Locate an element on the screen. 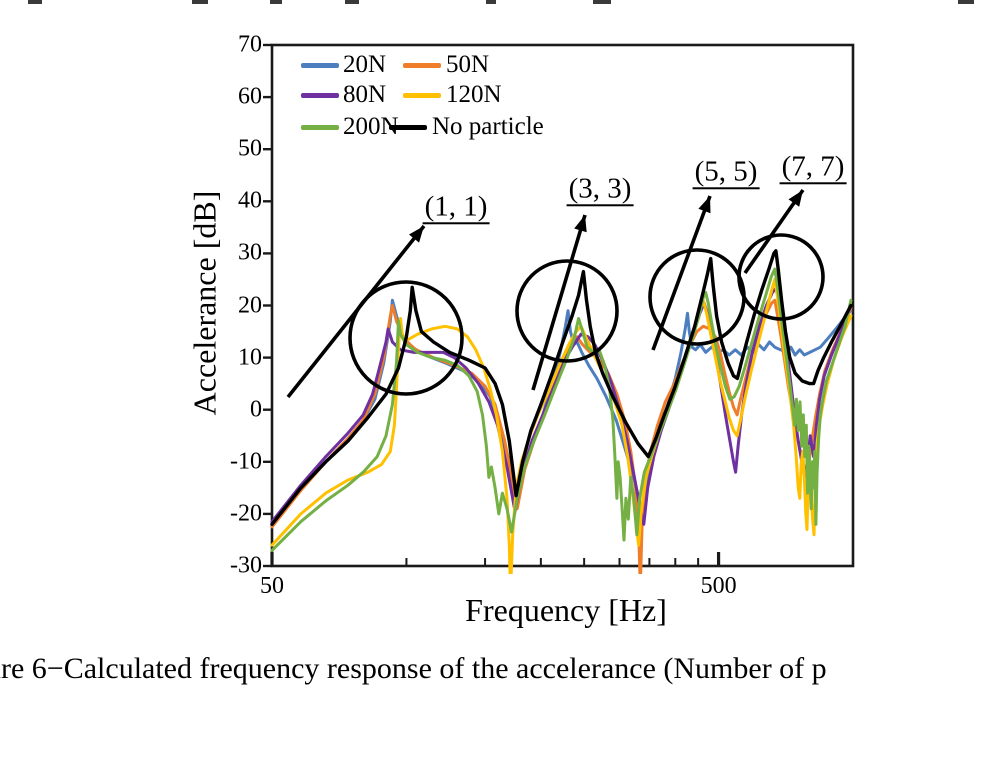 This screenshot has width=1005, height=757. legend-swatch-80n is located at coordinates (320, 95).